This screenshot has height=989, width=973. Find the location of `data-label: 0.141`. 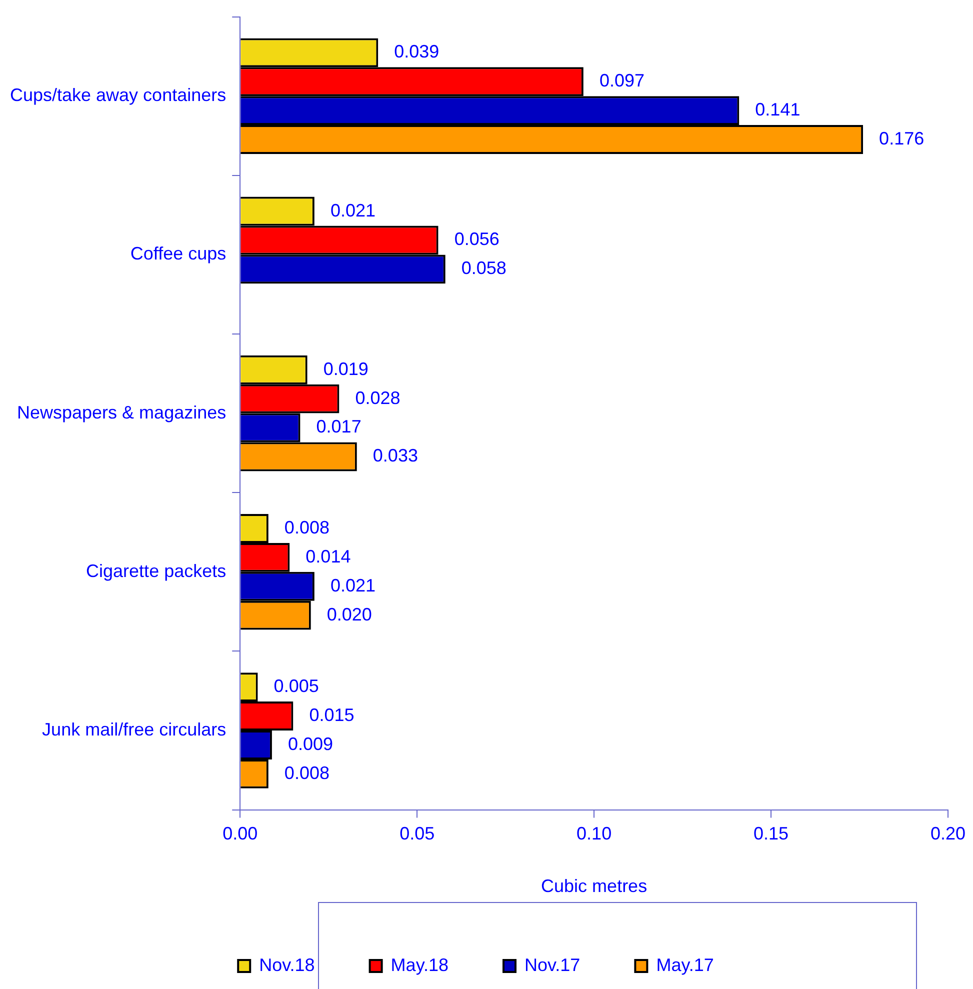

data-label: 0.141 is located at coordinates (777, 110).